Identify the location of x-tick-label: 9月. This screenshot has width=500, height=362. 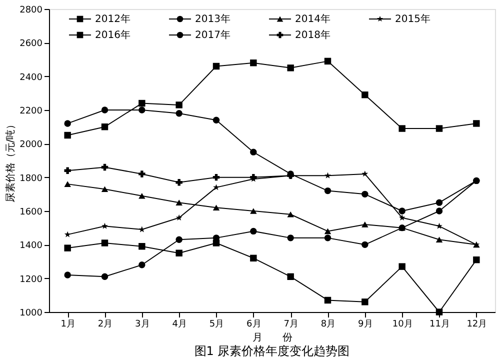
(365, 325).